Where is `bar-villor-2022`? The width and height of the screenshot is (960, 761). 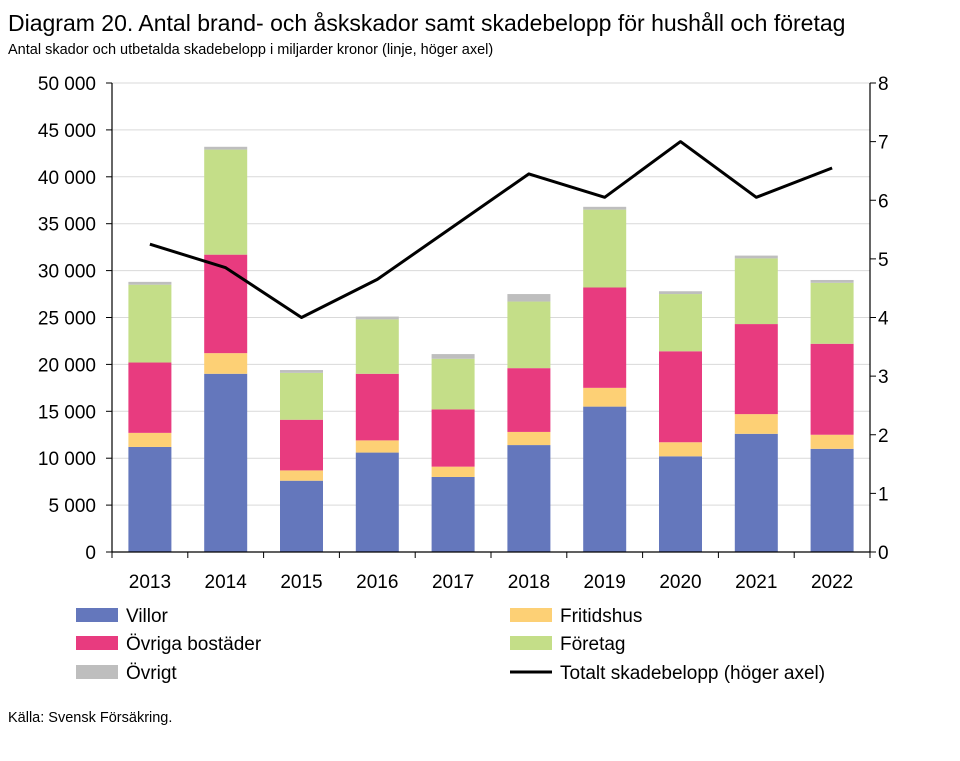 bar-villor-2022 is located at coordinates (832, 500).